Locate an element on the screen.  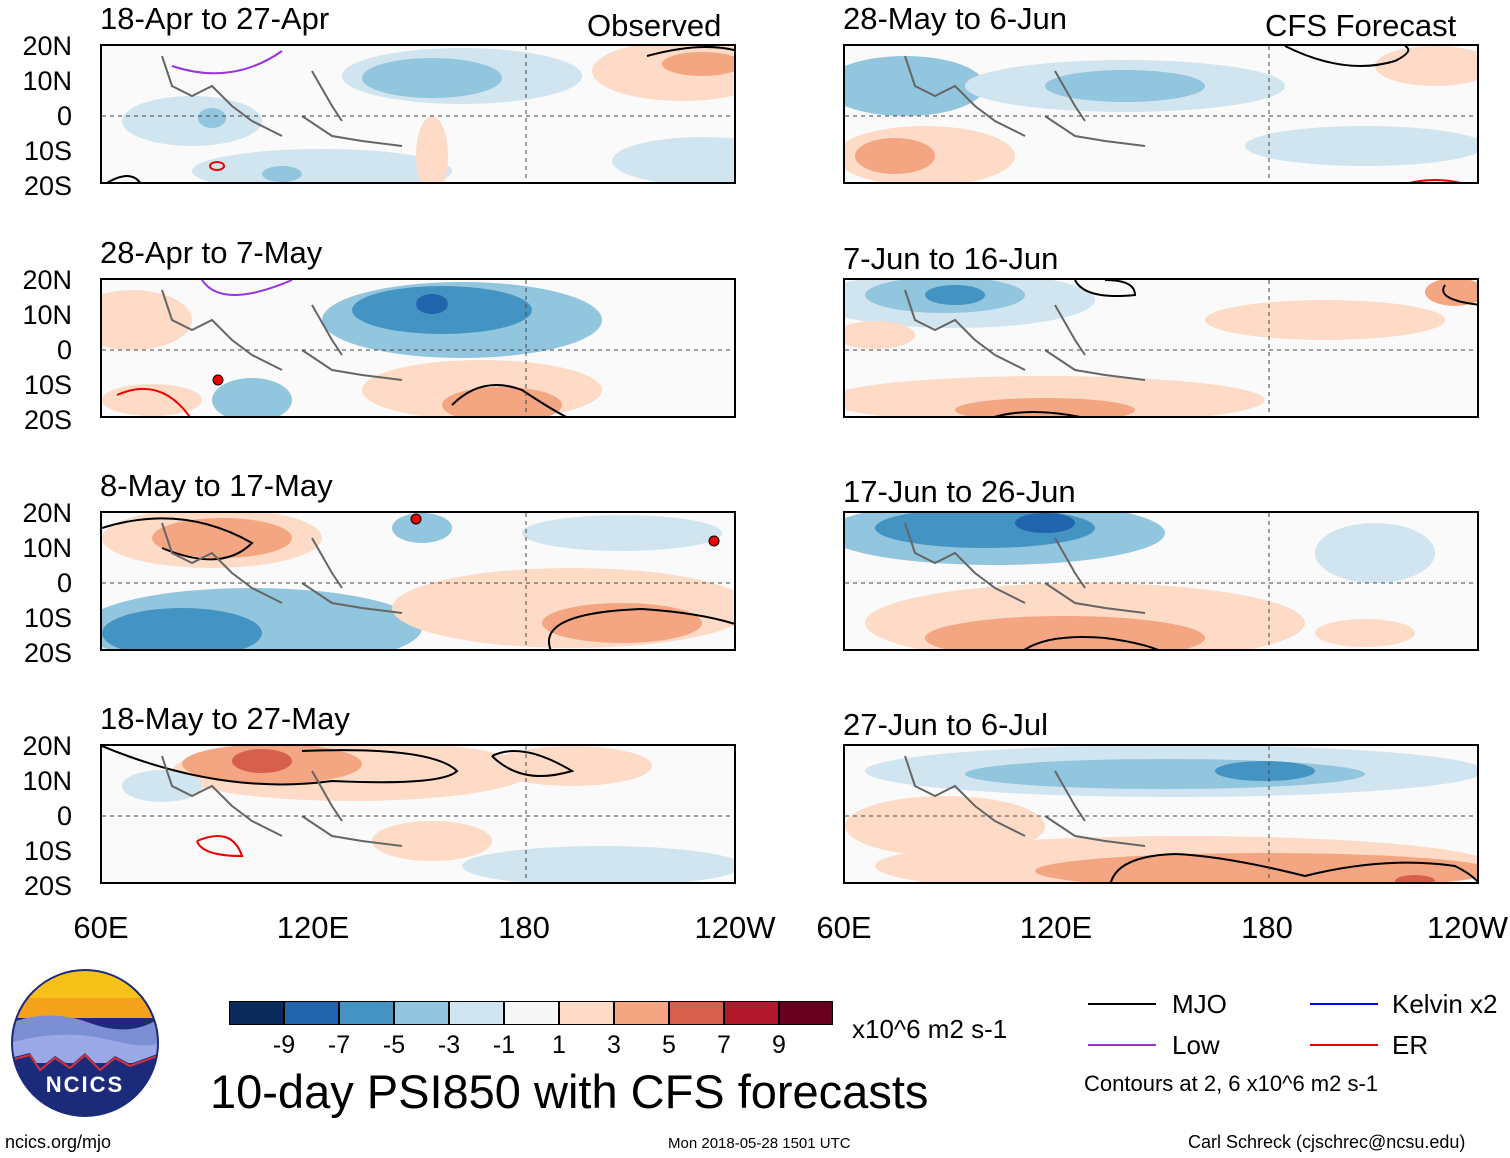
colorbar-tick: -9 is located at coordinates (284, 1045).